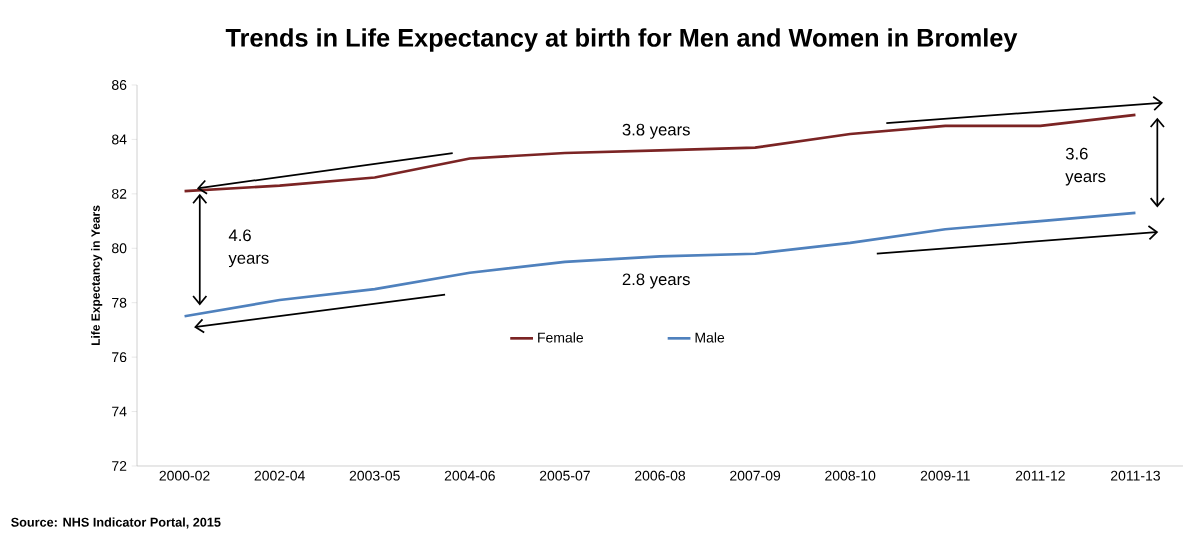  Describe the element at coordinates (116, 523) in the screenshot. I see `source-note: Source: NHS Indicator Portal, 2015` at that location.